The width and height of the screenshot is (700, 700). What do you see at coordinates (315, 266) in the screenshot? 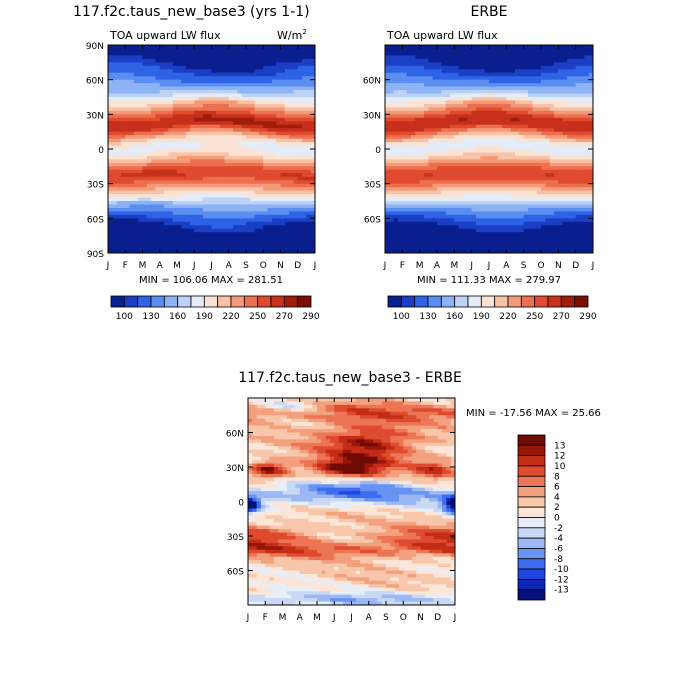
I see `x-tick-label: J` at bounding box center [315, 266].